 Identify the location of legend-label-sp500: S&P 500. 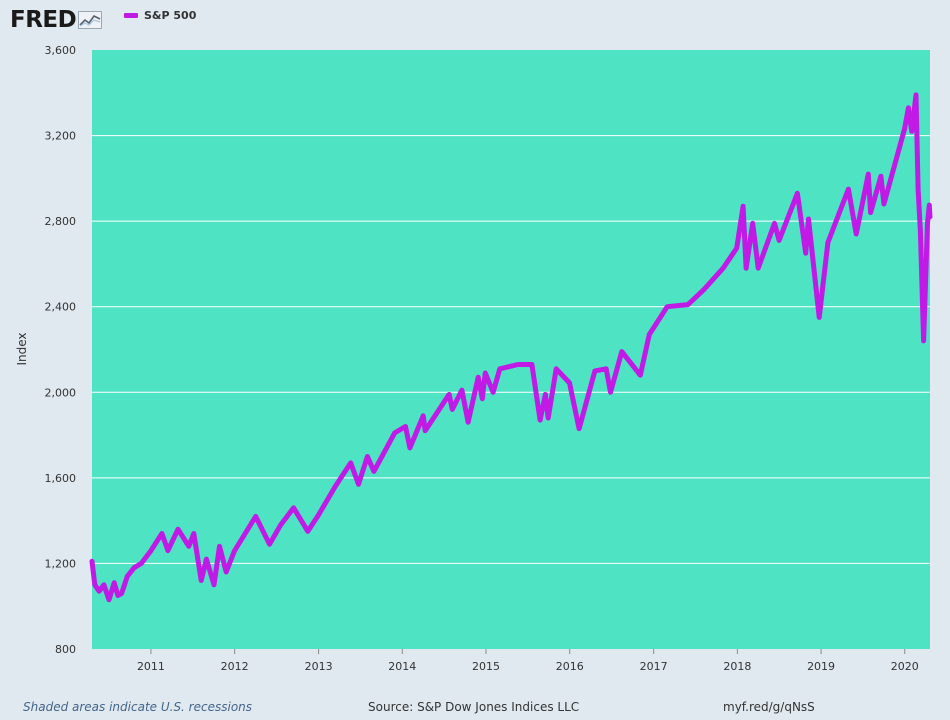
(170, 15).